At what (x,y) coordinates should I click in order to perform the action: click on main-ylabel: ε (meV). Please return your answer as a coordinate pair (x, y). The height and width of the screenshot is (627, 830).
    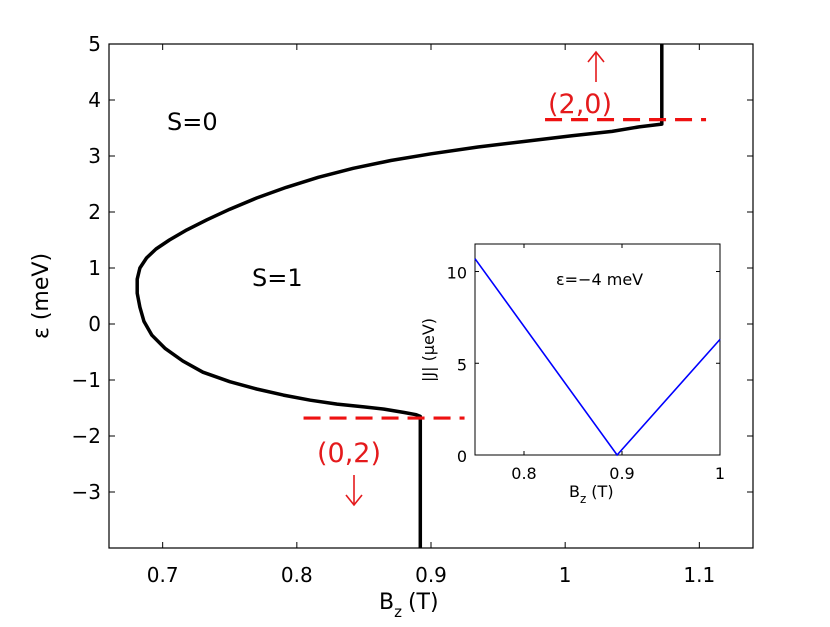
    Looking at the image, I should click on (41, 296).